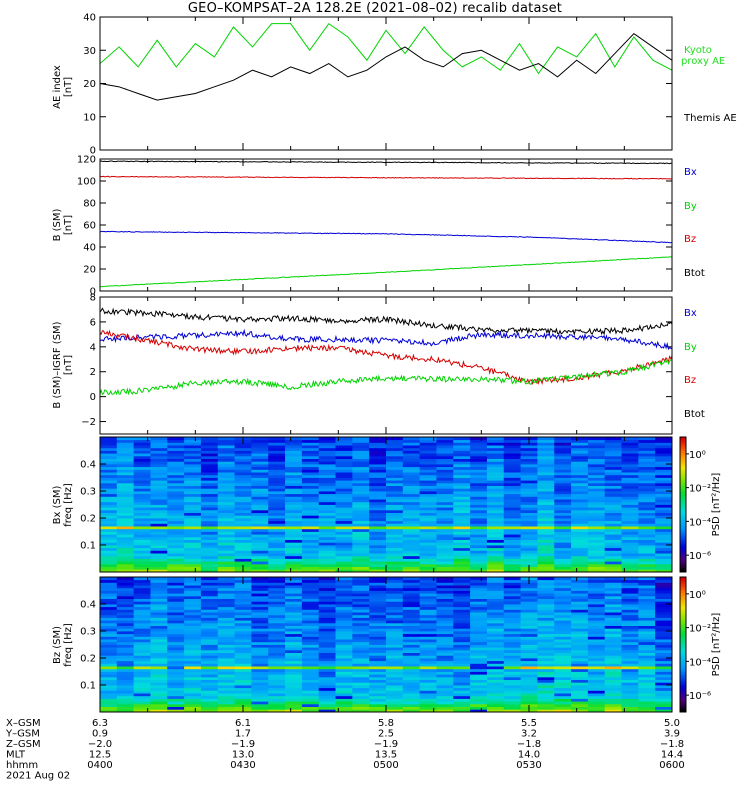  I want to click on y-tick-label: 8, so click(93, 298).